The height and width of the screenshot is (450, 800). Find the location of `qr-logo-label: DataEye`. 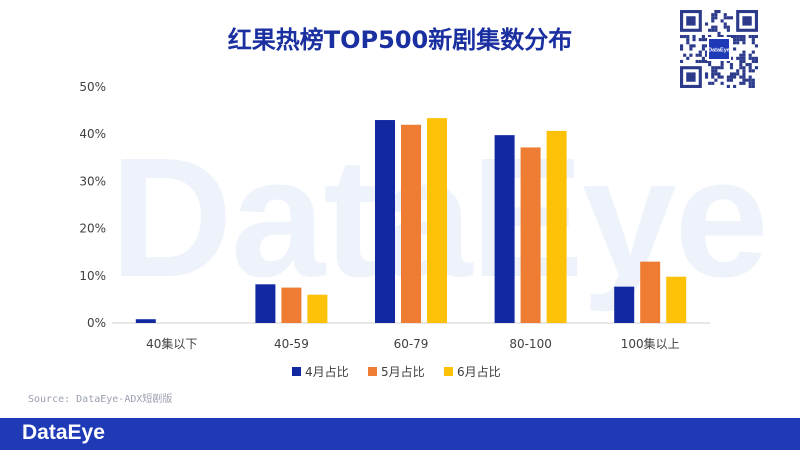

qr-logo-label: DataEye is located at coordinates (719, 51).